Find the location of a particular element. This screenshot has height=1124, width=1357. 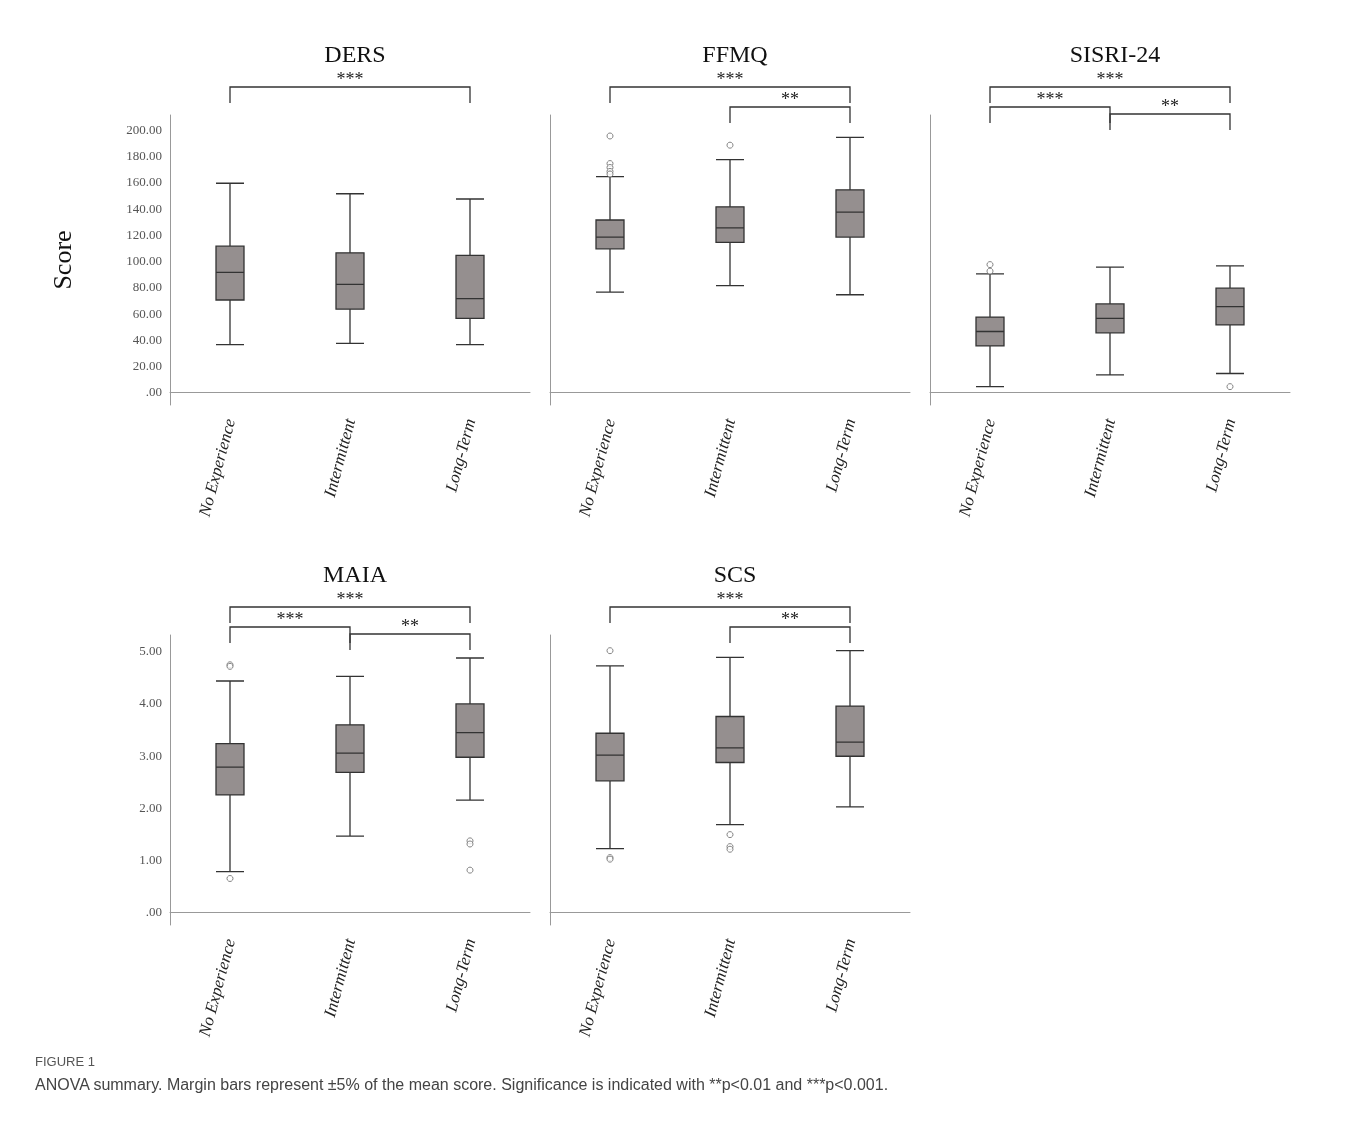

y-tick-label: 20.00 is located at coordinates (147, 366).